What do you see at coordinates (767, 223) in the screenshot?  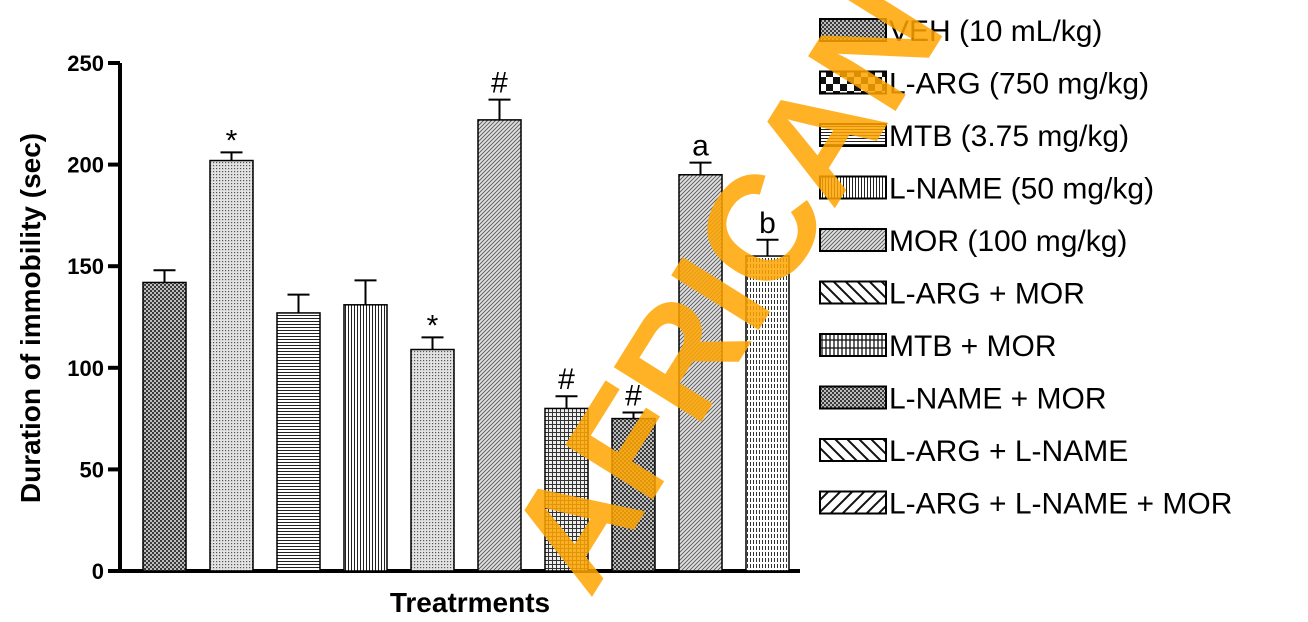 I see `significance-label: b` at bounding box center [767, 223].